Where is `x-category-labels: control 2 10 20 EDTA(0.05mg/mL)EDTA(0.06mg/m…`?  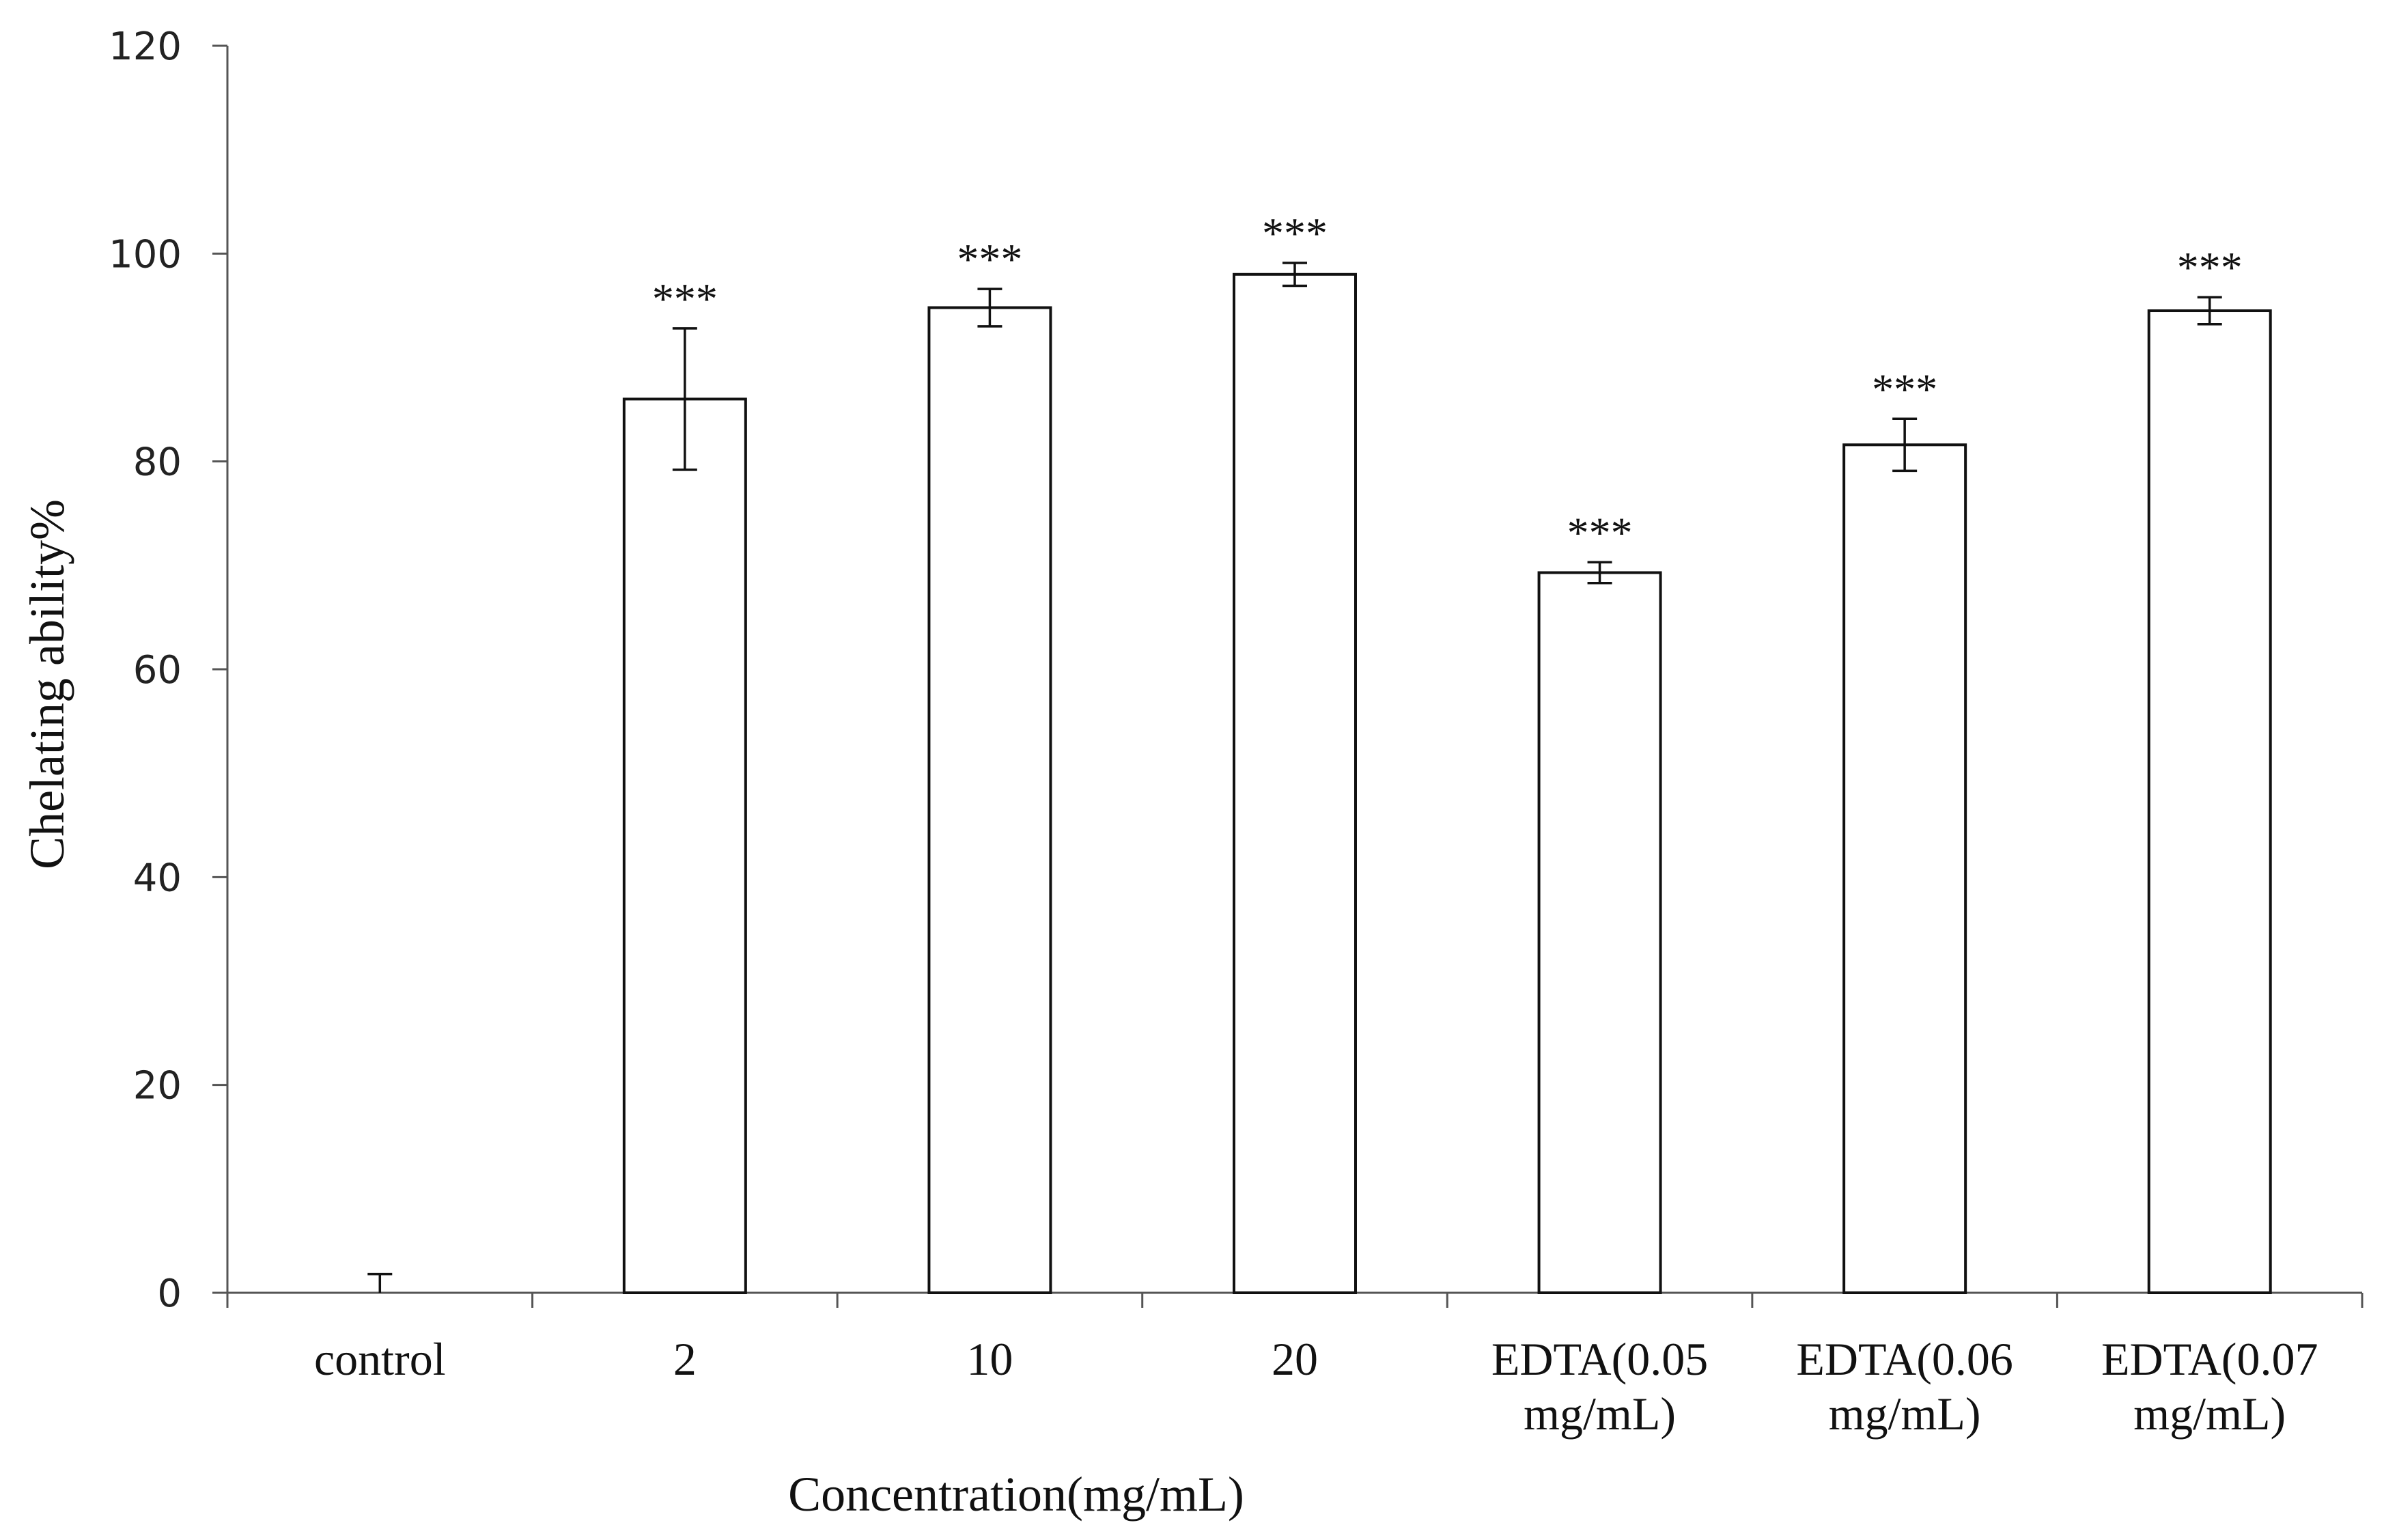
x-category-labels: control 2 10 20 EDTA(0.05mg/mL)EDTA(0.06mg/m… is located at coordinates (1316, 1386).